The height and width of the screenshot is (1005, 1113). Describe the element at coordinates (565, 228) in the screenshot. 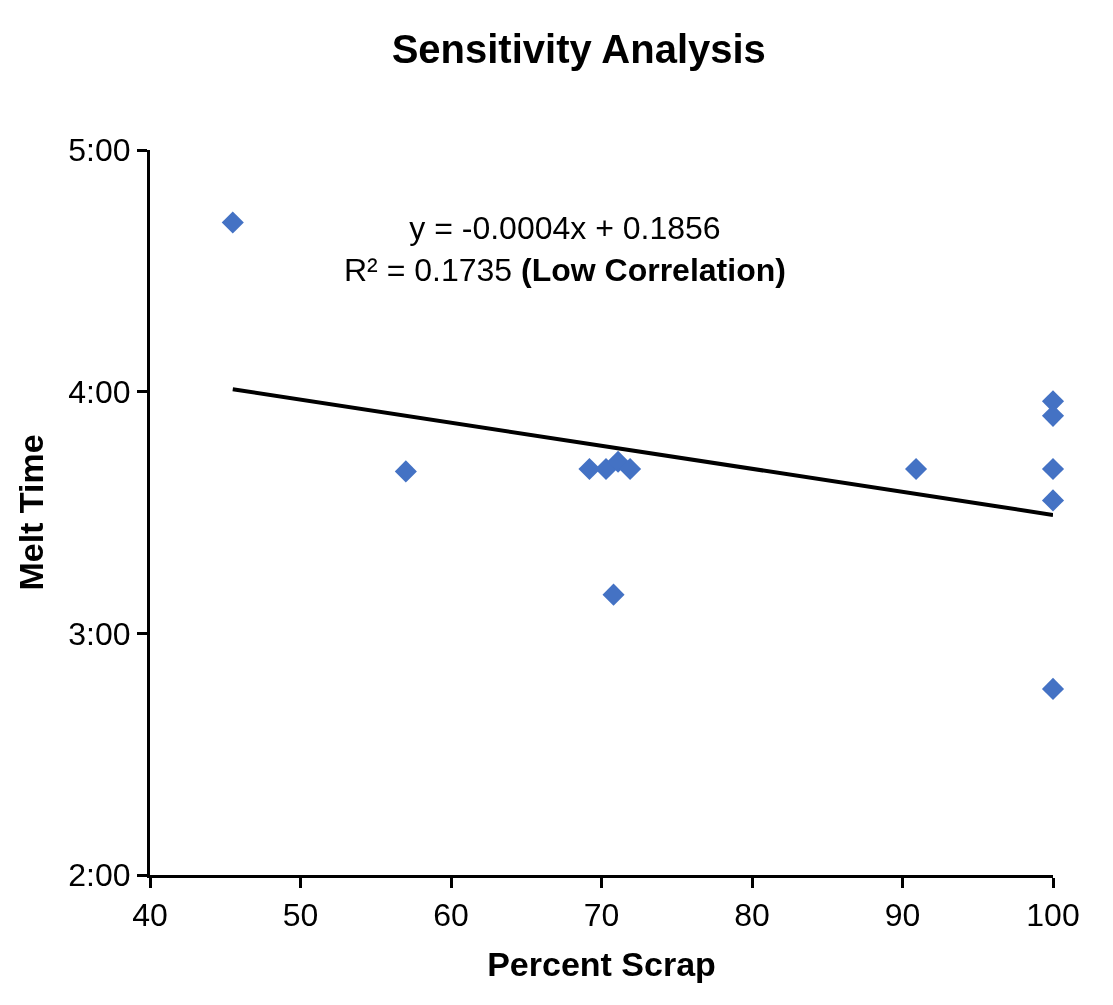

I see `annotation: y = -0.0004x + 0.1856` at that location.